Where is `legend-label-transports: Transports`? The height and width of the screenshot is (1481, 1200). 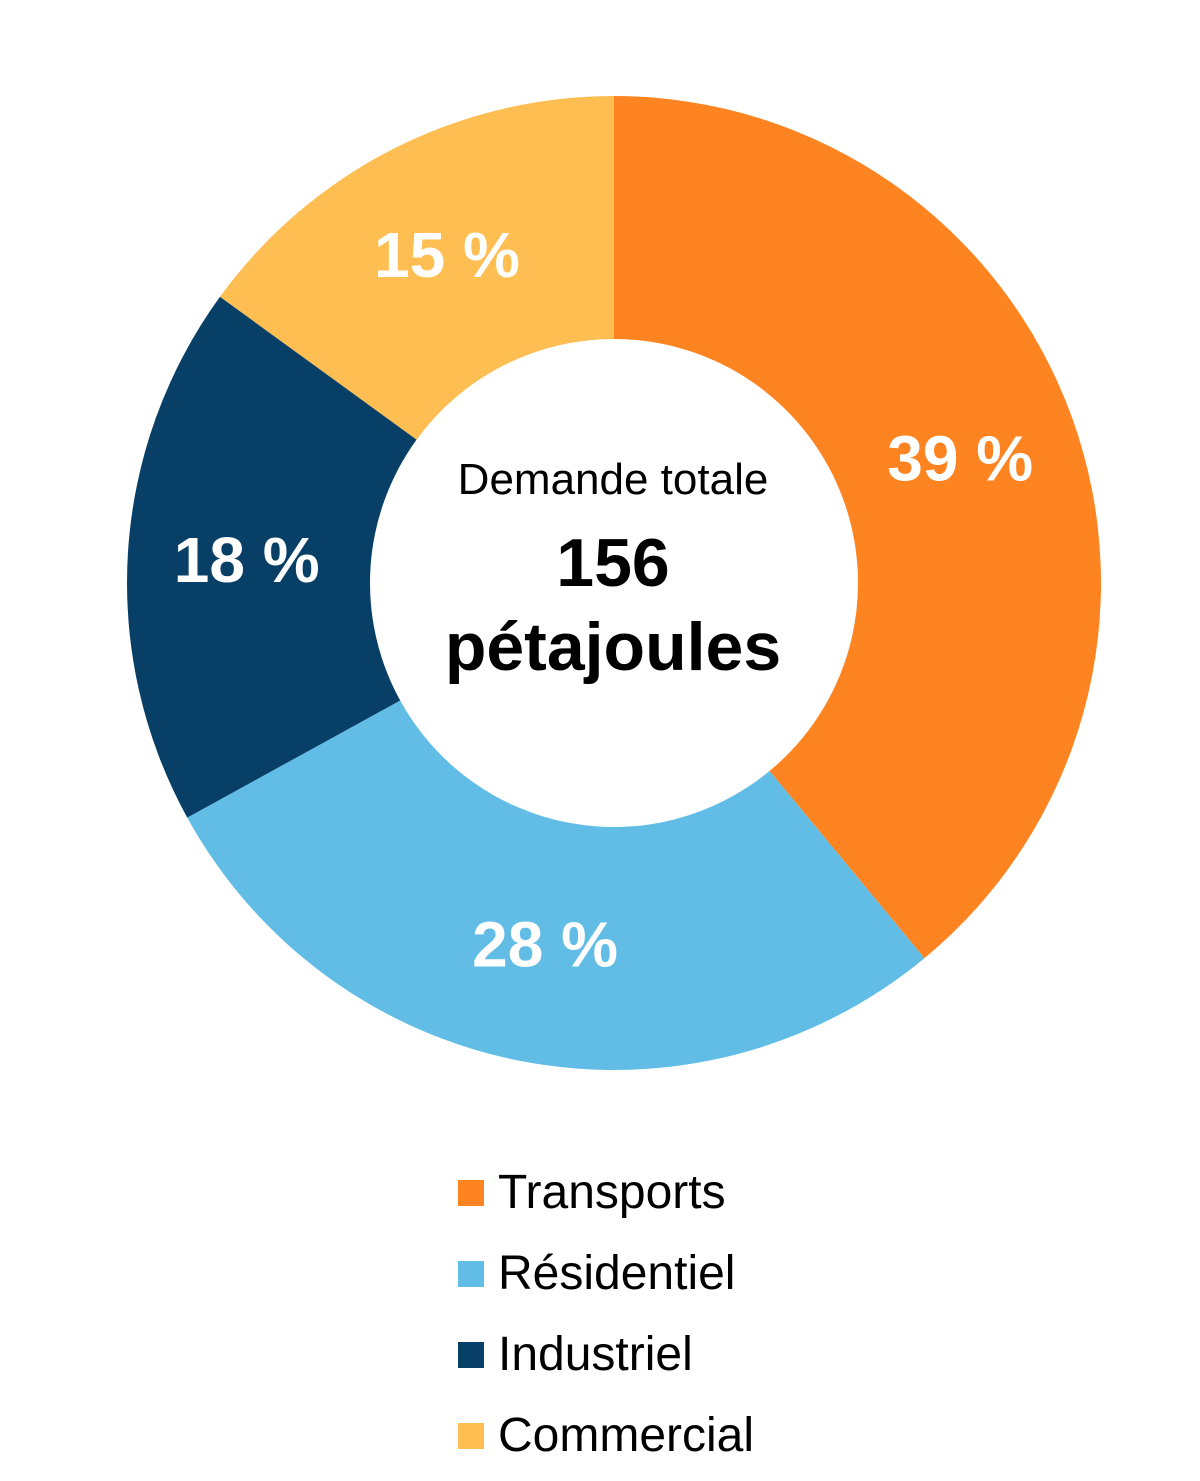
legend-label-transports: Transports is located at coordinates (612, 1192).